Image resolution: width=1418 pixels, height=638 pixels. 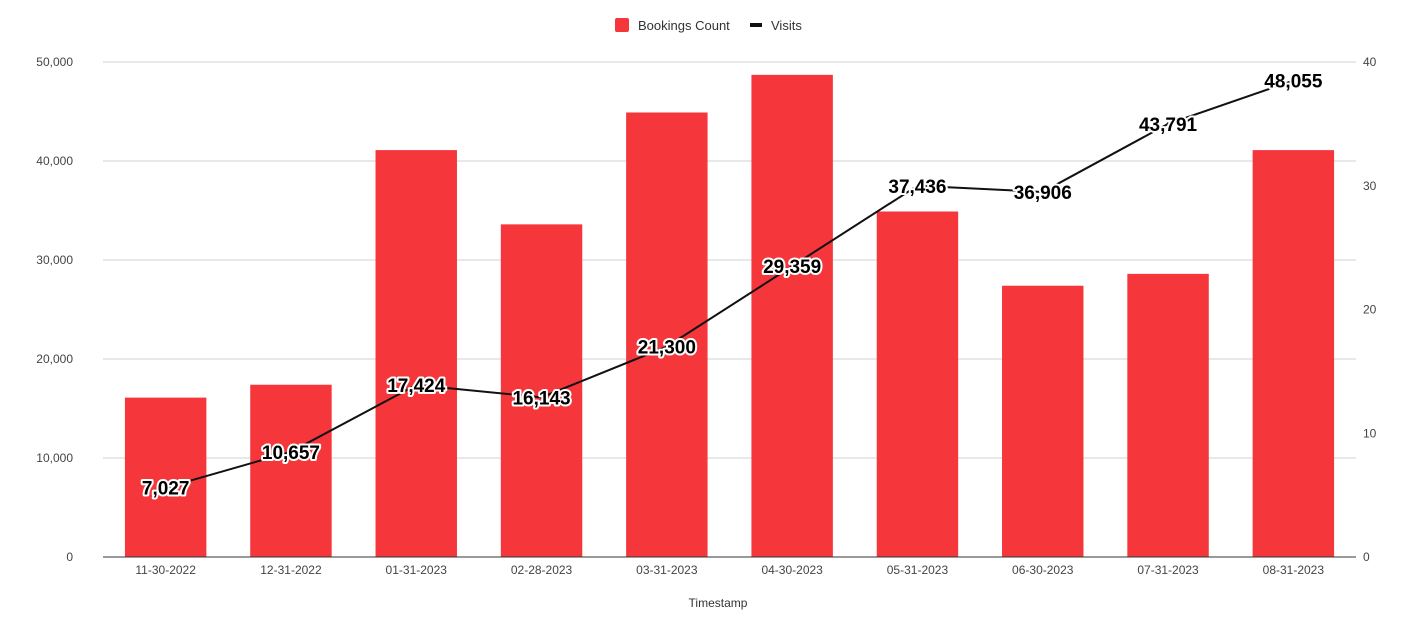 I want to click on visits-data-label: 17,424, so click(x=416, y=386).